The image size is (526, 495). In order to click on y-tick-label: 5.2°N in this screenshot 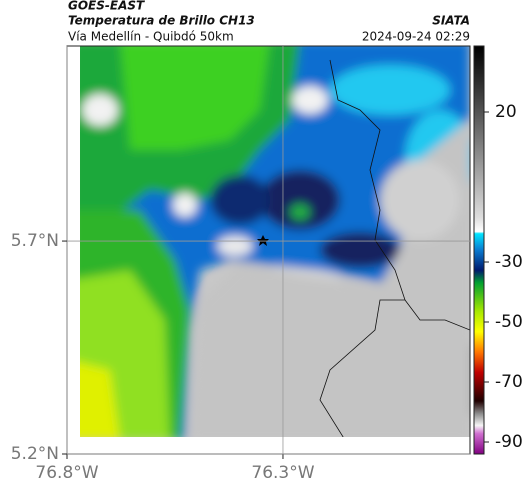, I will do `click(35, 454)`.